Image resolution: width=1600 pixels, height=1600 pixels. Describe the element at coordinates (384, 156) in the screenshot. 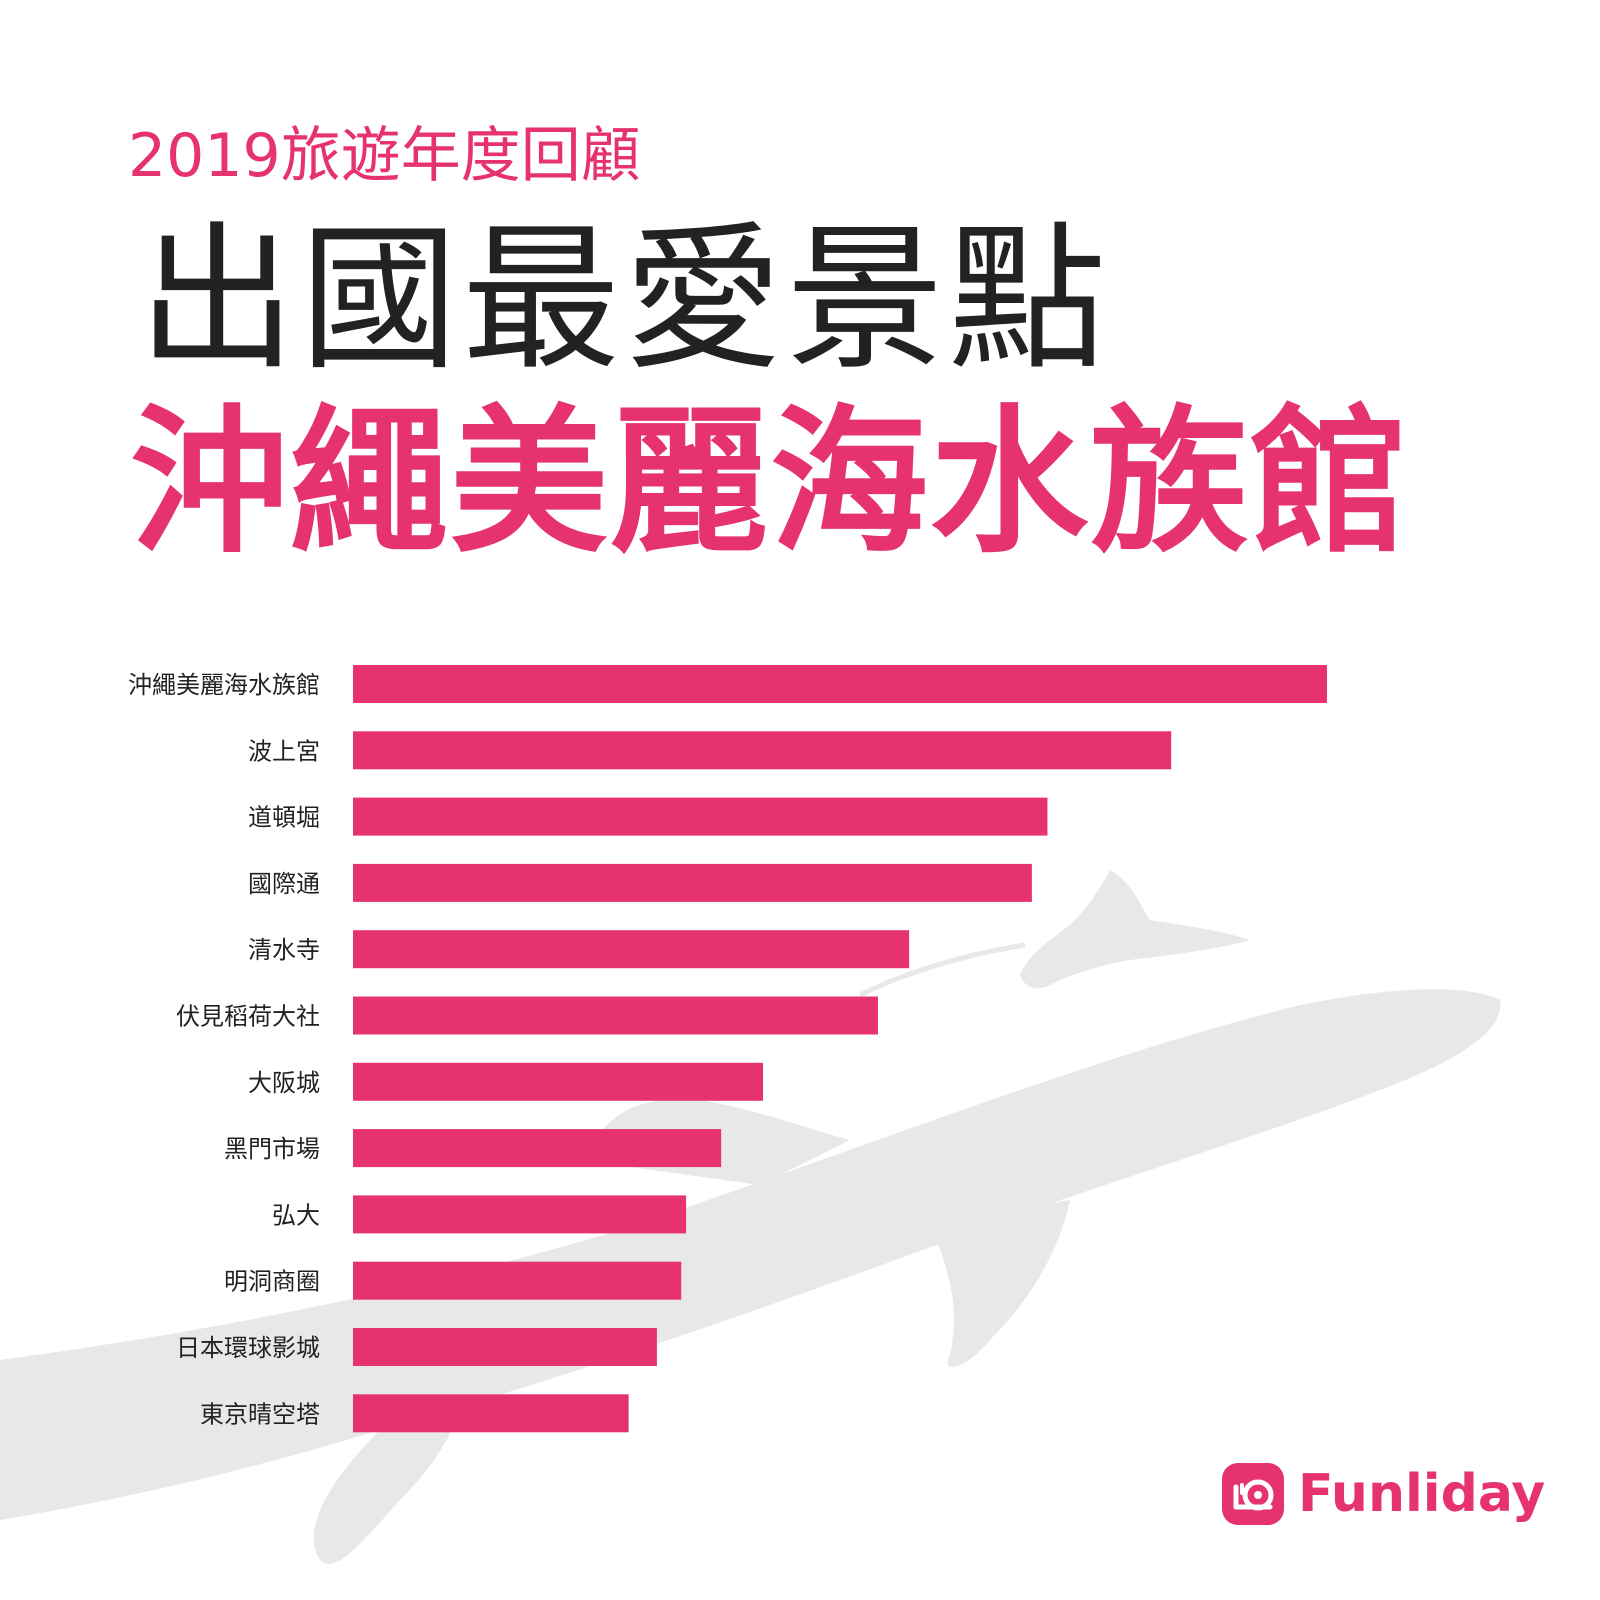

I see `chart-subtitle: 2019旅遊年度回顧` at that location.